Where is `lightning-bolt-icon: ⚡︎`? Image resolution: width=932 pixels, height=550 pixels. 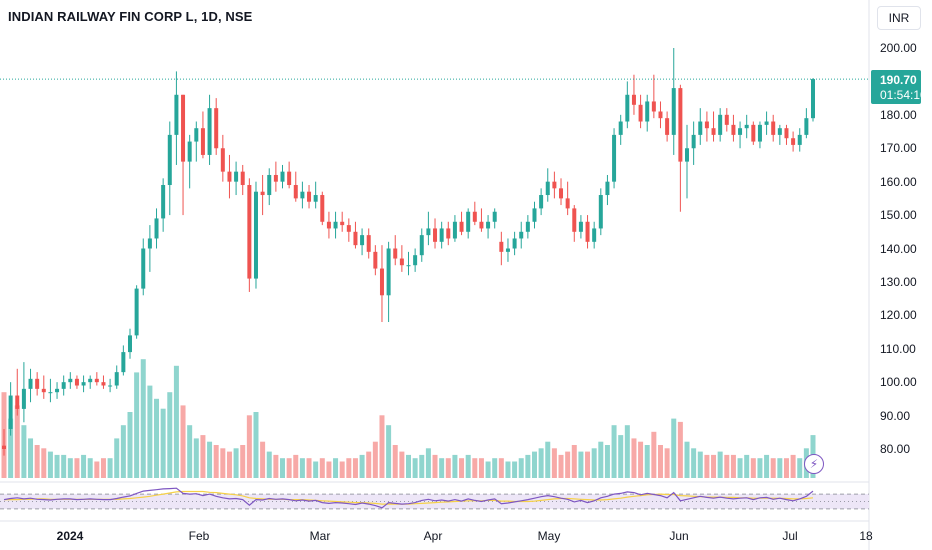 lightning-bolt-icon: ⚡︎ is located at coordinates (814, 464).